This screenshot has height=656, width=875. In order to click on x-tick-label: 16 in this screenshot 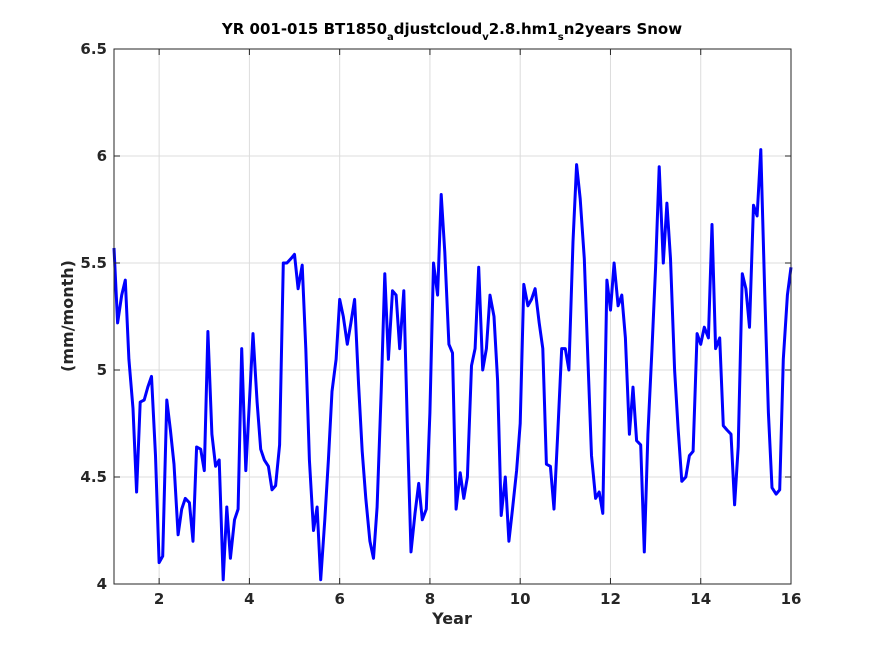, I will do `click(791, 599)`.